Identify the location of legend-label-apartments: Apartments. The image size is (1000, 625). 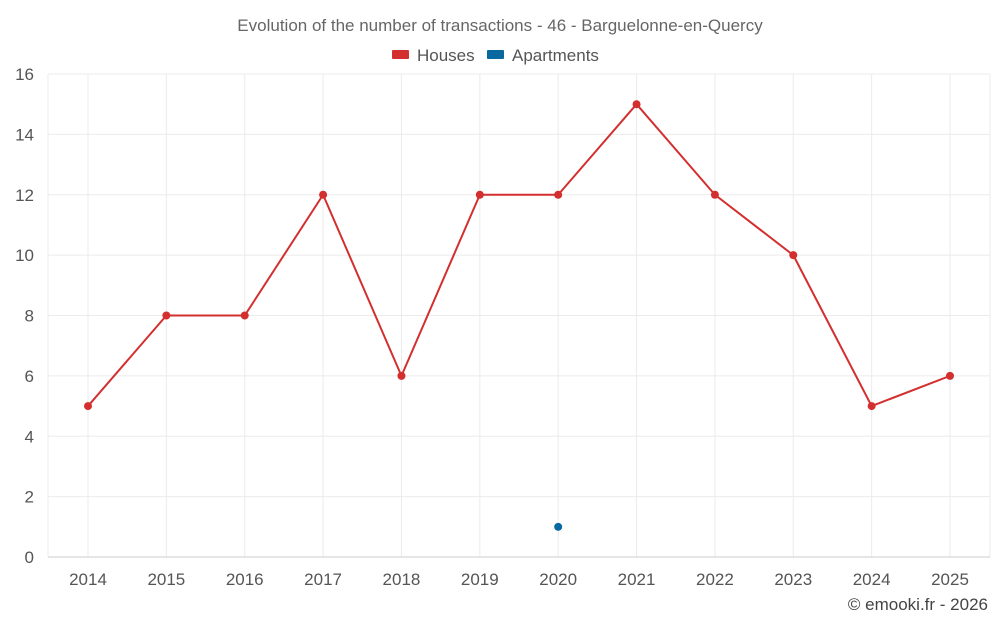
(555, 55).